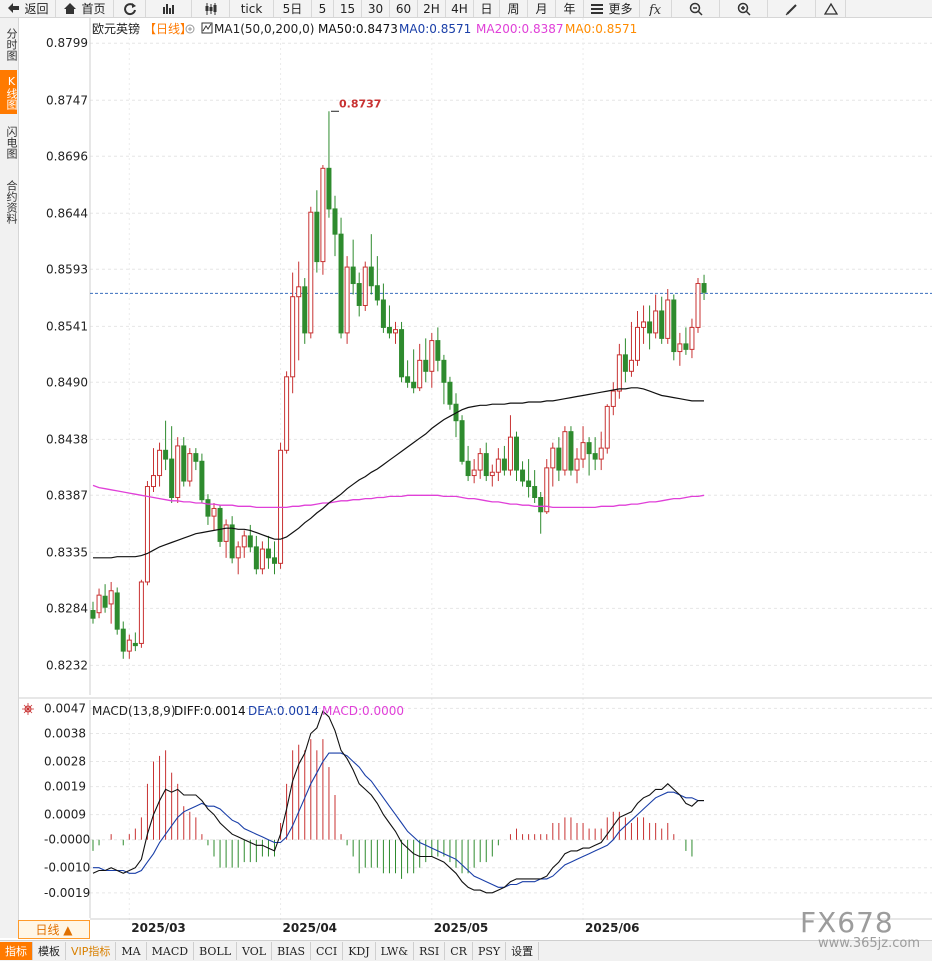  Describe the element at coordinates (696, 8) in the screenshot. I see `toolbar-zoom-out-button` at that location.